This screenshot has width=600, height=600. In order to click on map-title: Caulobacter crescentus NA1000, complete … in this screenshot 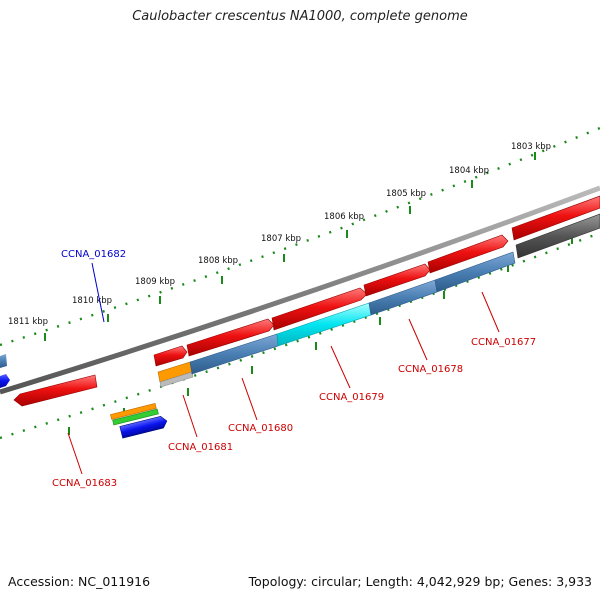, I will do `click(300, 16)`.